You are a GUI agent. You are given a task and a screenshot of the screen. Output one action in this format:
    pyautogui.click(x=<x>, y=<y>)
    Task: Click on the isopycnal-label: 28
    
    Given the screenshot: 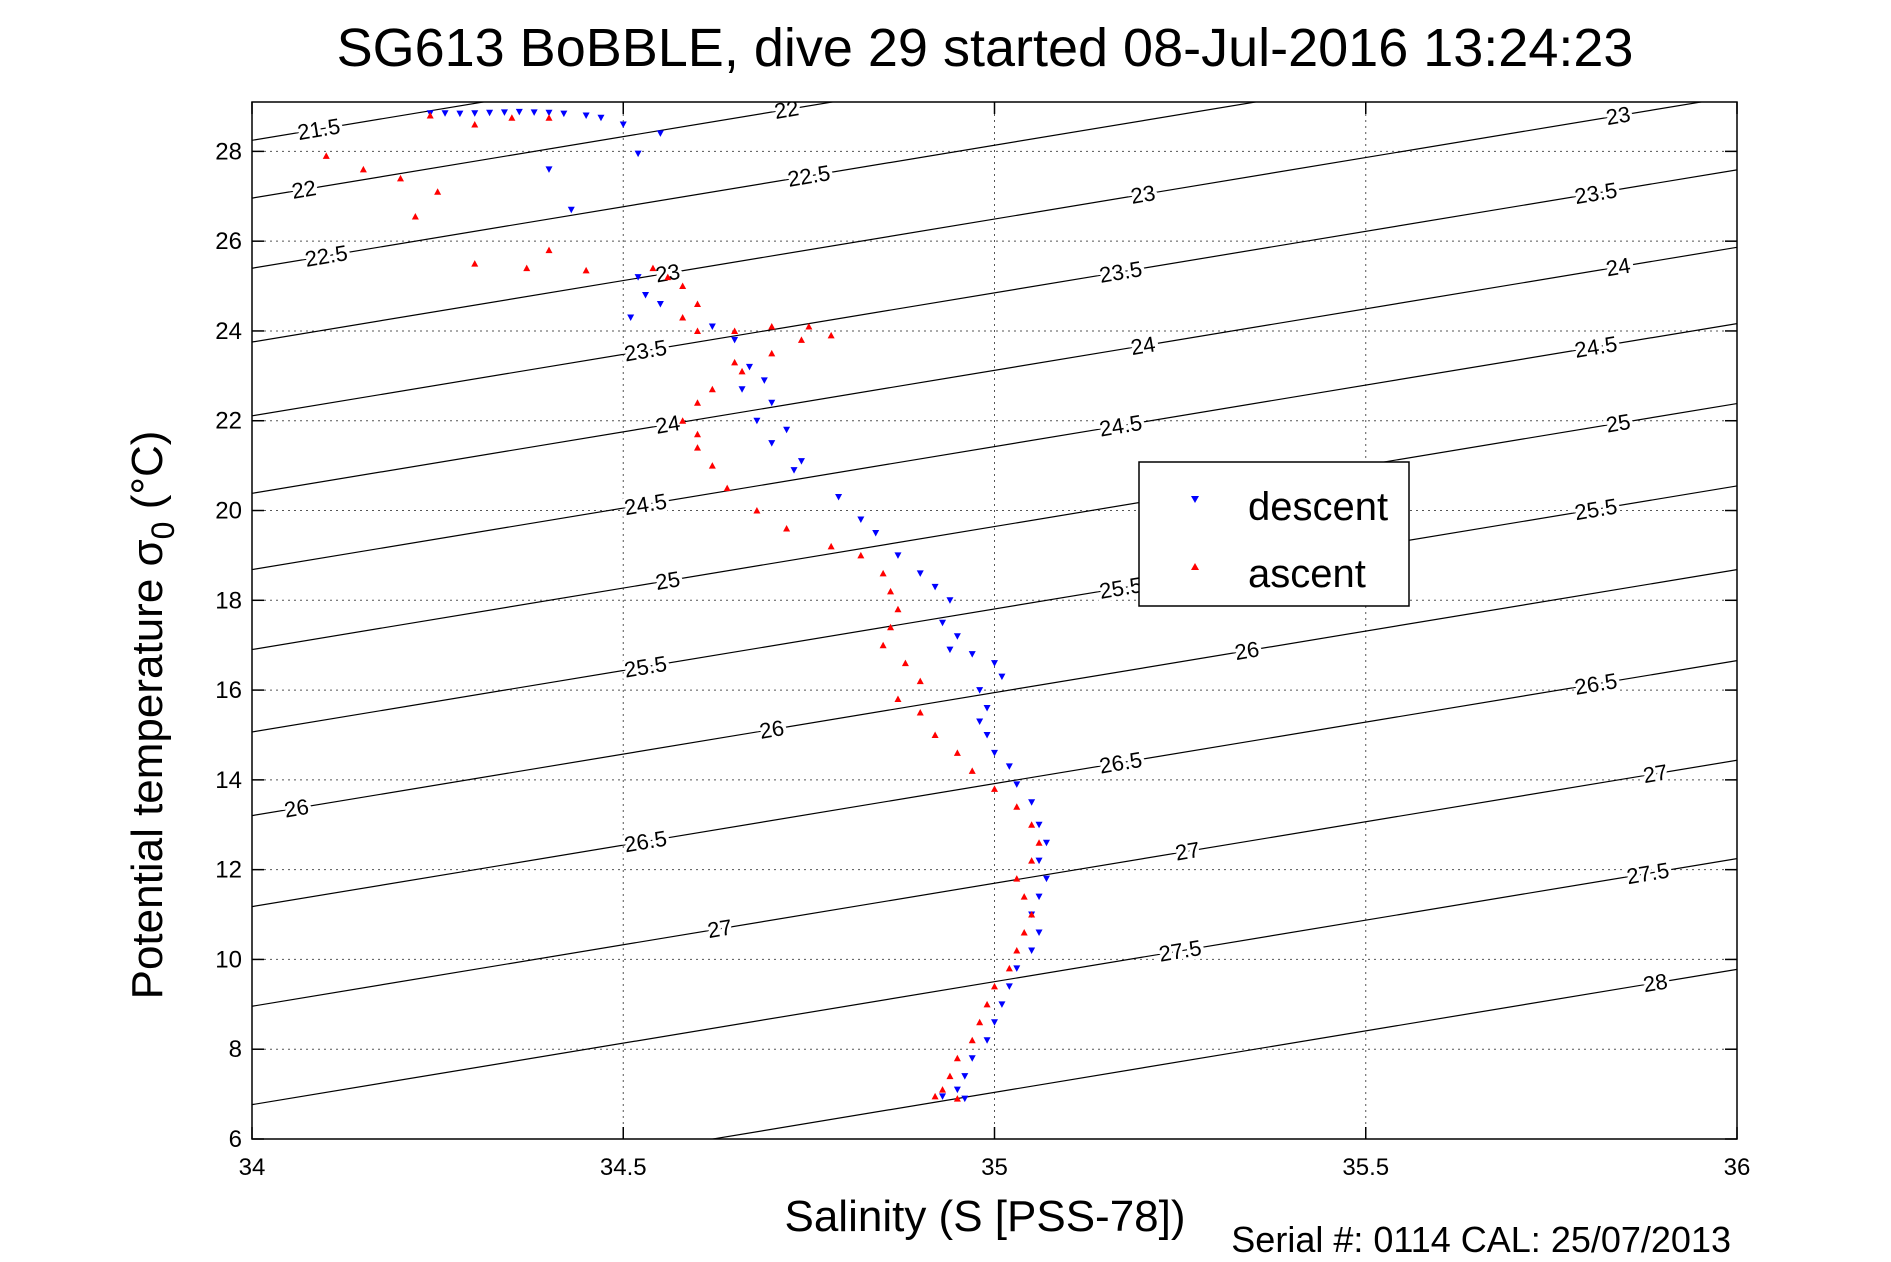 What is the action you would take?
    pyautogui.click(x=1655, y=983)
    